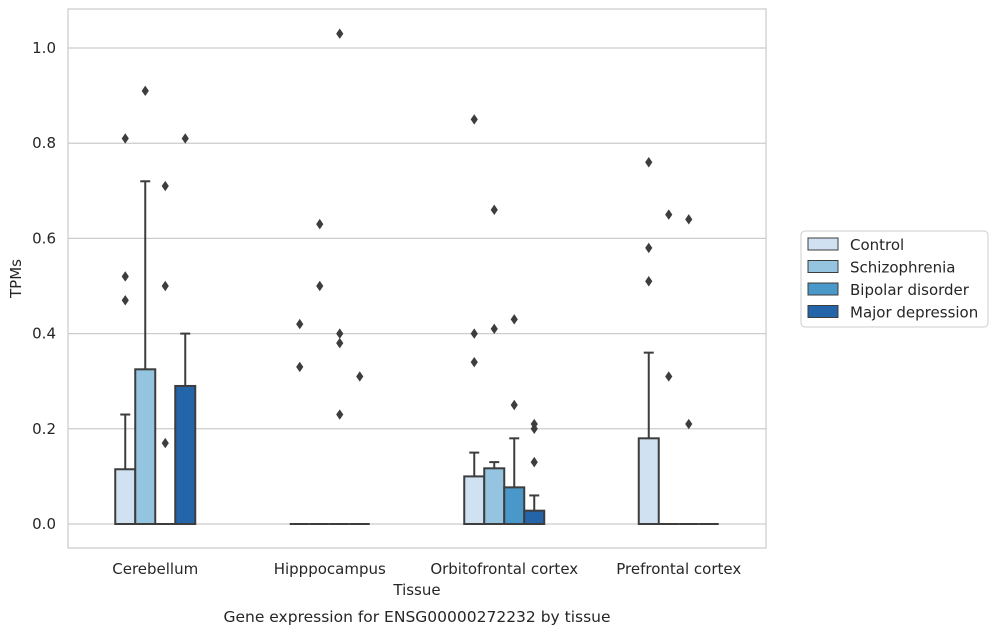 The width and height of the screenshot is (997, 634). Describe the element at coordinates (877, 245) in the screenshot. I see `legend-label: Control` at that location.